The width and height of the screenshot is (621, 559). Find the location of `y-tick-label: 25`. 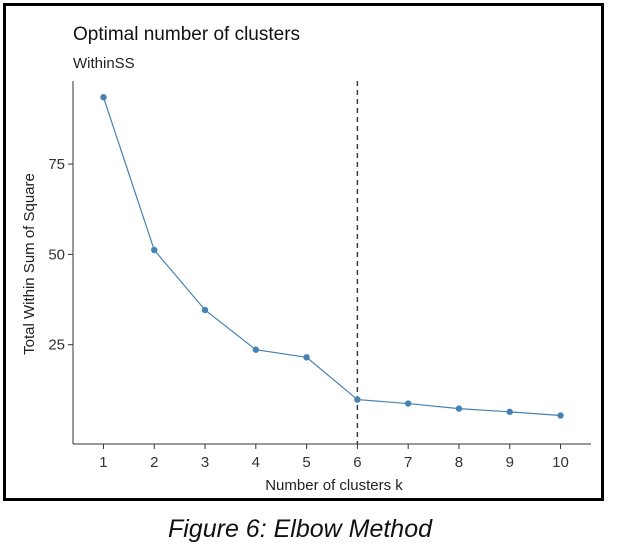

y-tick-label: 25 is located at coordinates (56, 345).